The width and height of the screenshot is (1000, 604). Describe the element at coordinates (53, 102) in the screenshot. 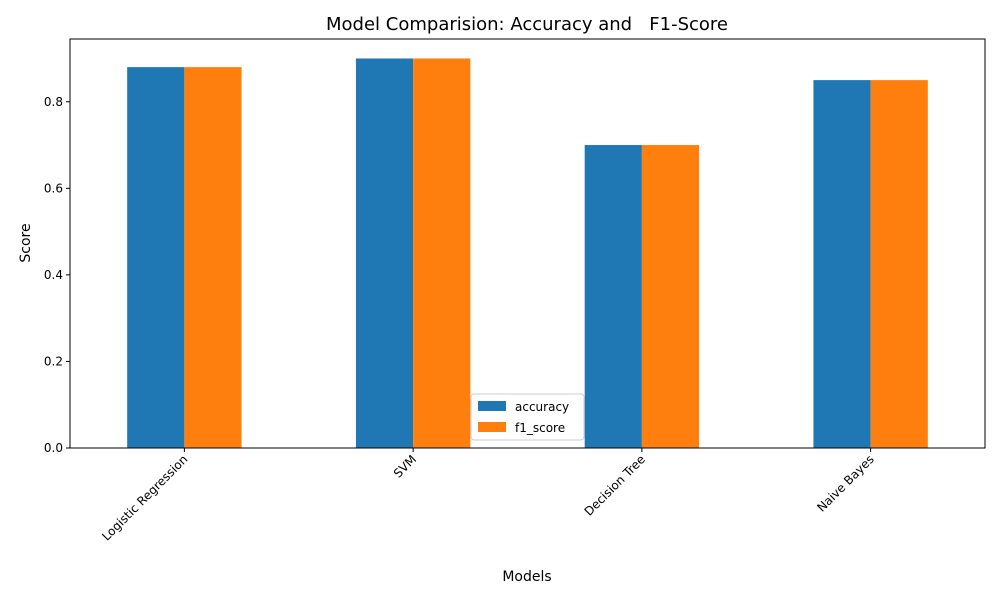

I see `y-tick-label: 0.8` at that location.